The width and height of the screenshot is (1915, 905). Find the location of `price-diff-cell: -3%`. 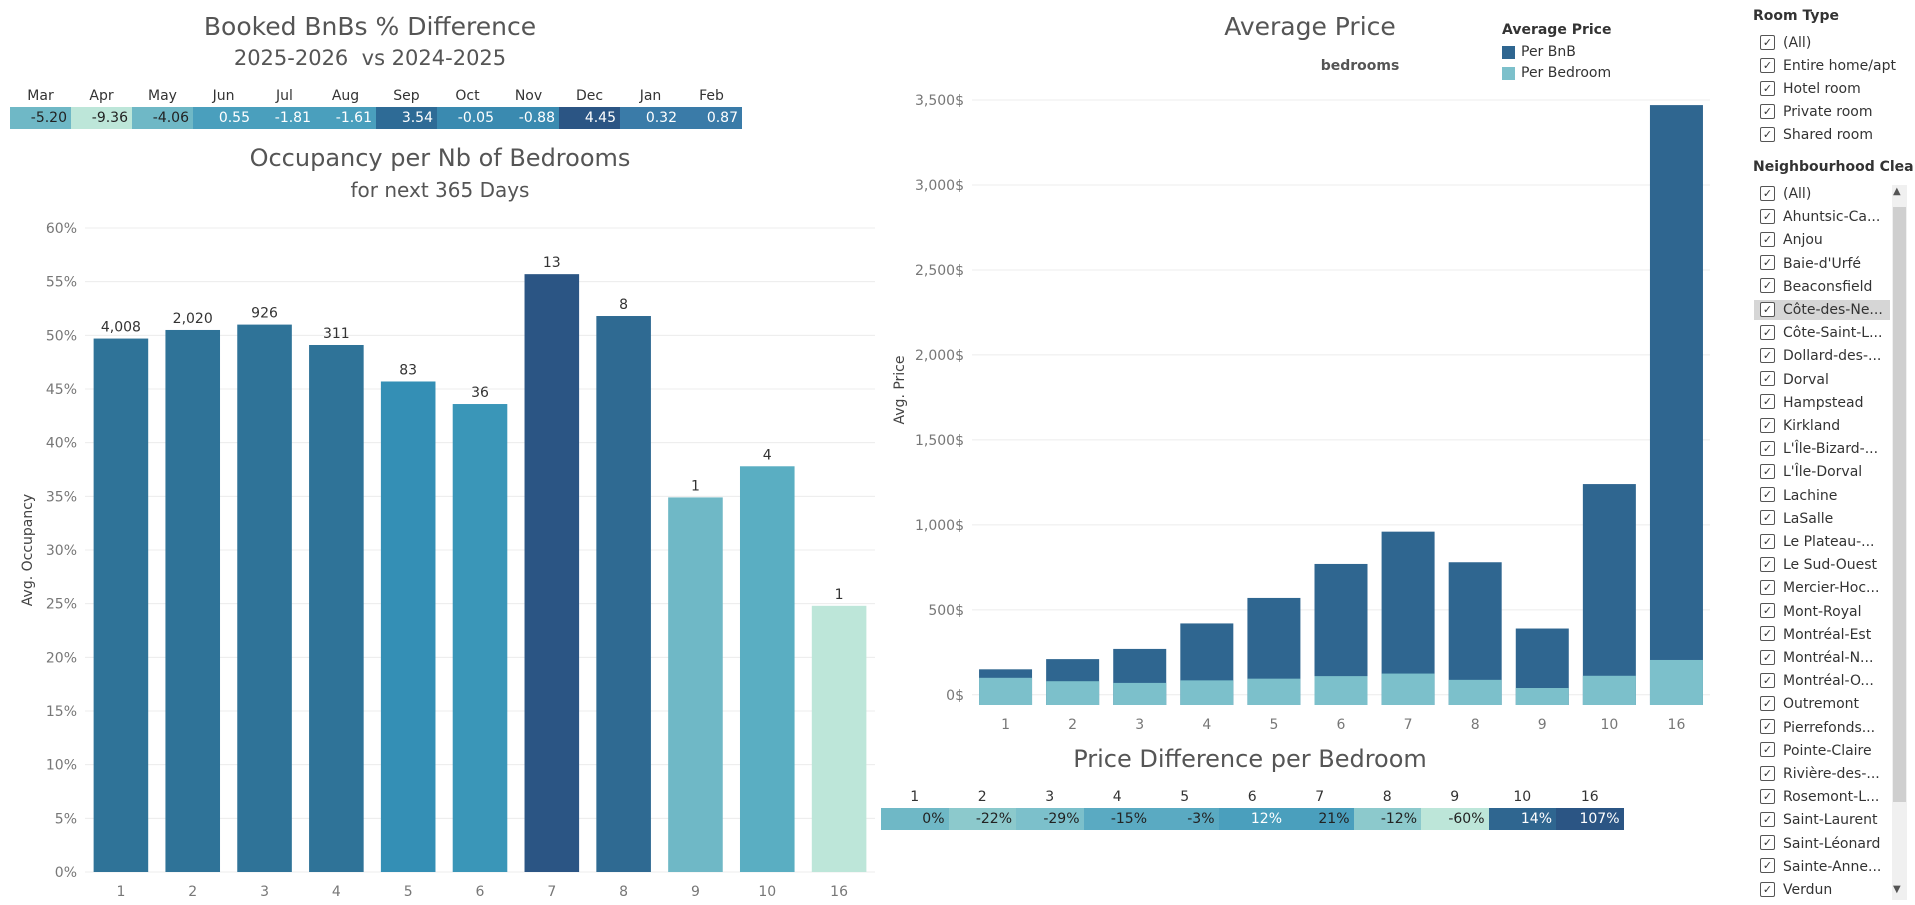

price-diff-cell: -3% is located at coordinates (1185, 819).